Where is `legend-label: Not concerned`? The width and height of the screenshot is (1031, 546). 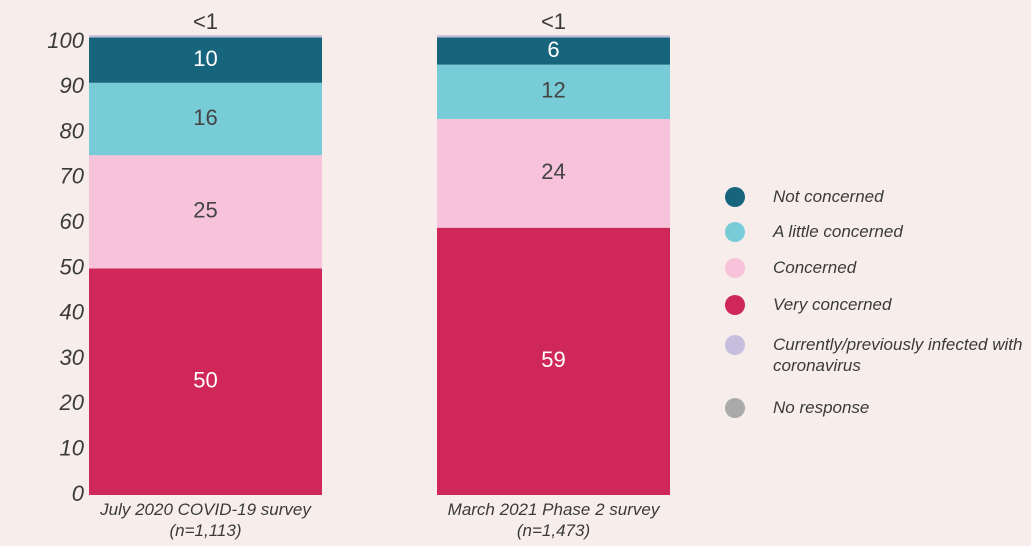
legend-label: Not concerned is located at coordinates (828, 196).